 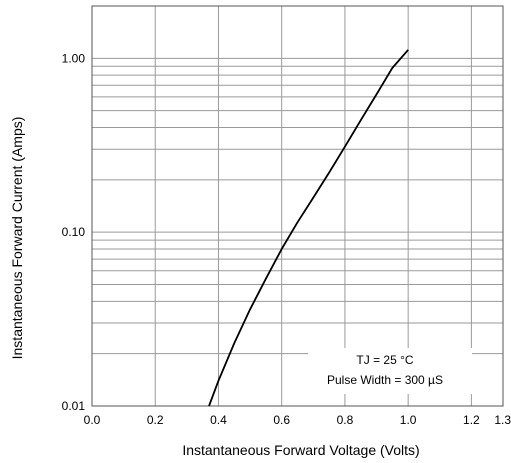 I want to click on x-axis-label: Instantaneous Forward Voltage (Volts), so click(x=300, y=450).